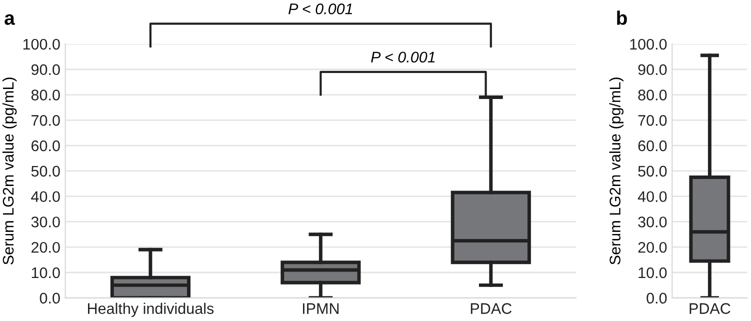 The image size is (751, 321). I want to click on text: a, so click(9, 19).